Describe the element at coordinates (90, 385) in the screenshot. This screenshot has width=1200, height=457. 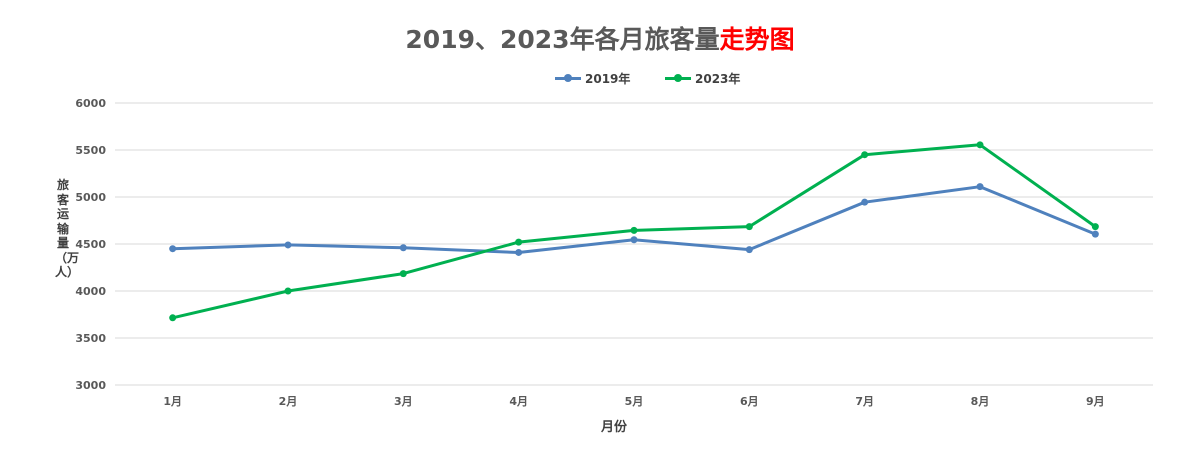
I see `y-tick-label-0: 3000` at that location.